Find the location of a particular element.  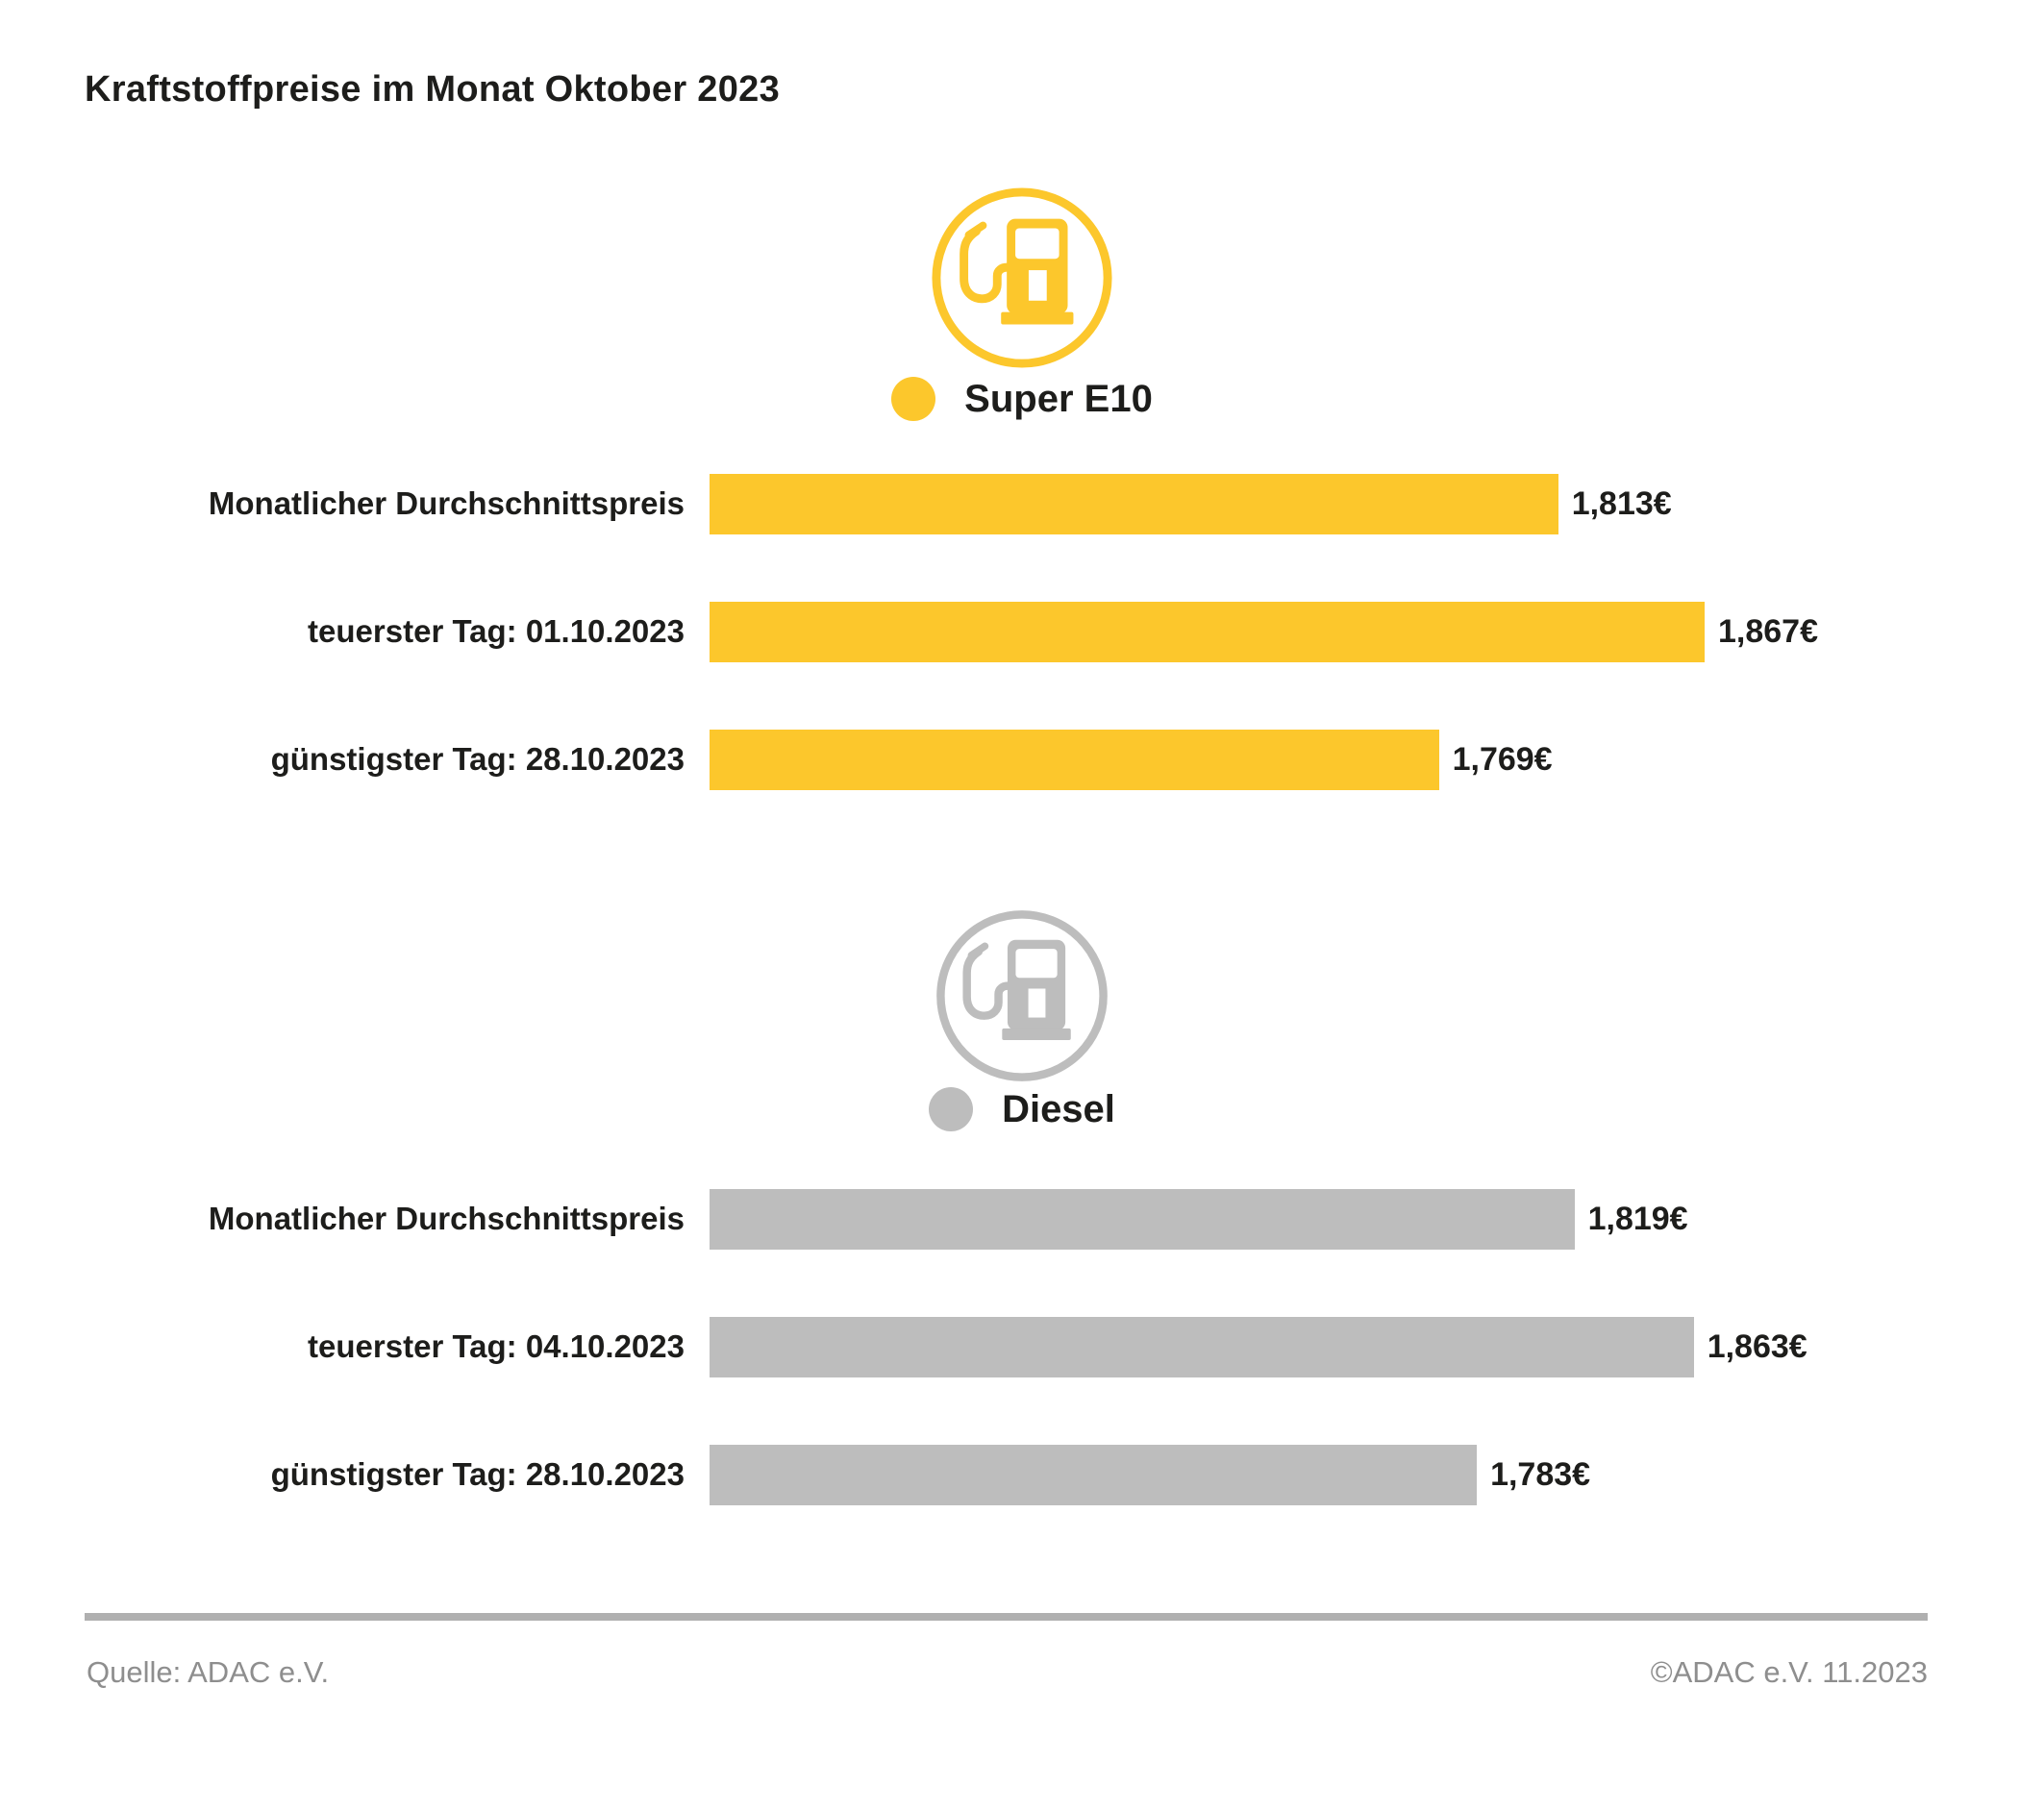

chart-row: günstigster Tag: 28.10.2023 1,783€ is located at coordinates (1064, 1475).